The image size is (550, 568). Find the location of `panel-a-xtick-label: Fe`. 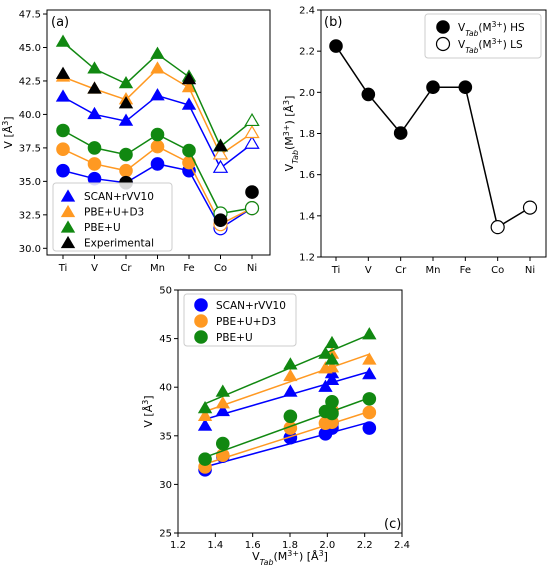

panel-a-xtick-label: Fe is located at coordinates (188, 268).